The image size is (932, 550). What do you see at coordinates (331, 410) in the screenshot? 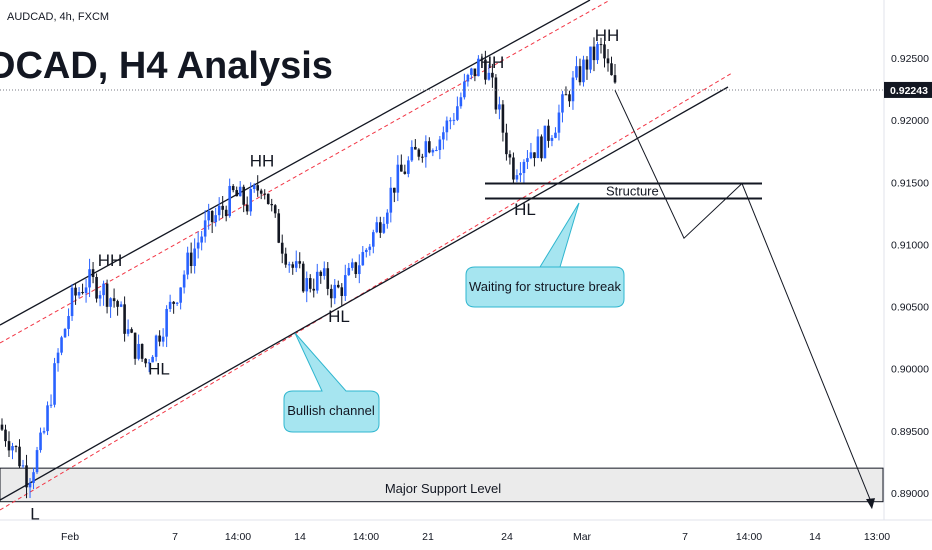
I see `callout-text-bullish-channel: Bullish channel` at bounding box center [331, 410].